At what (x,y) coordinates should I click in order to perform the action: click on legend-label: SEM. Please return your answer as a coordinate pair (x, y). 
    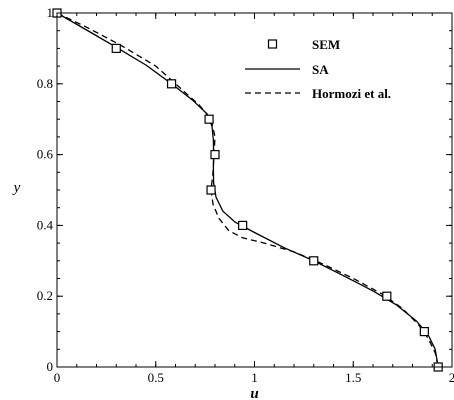
    Looking at the image, I should click on (326, 44).